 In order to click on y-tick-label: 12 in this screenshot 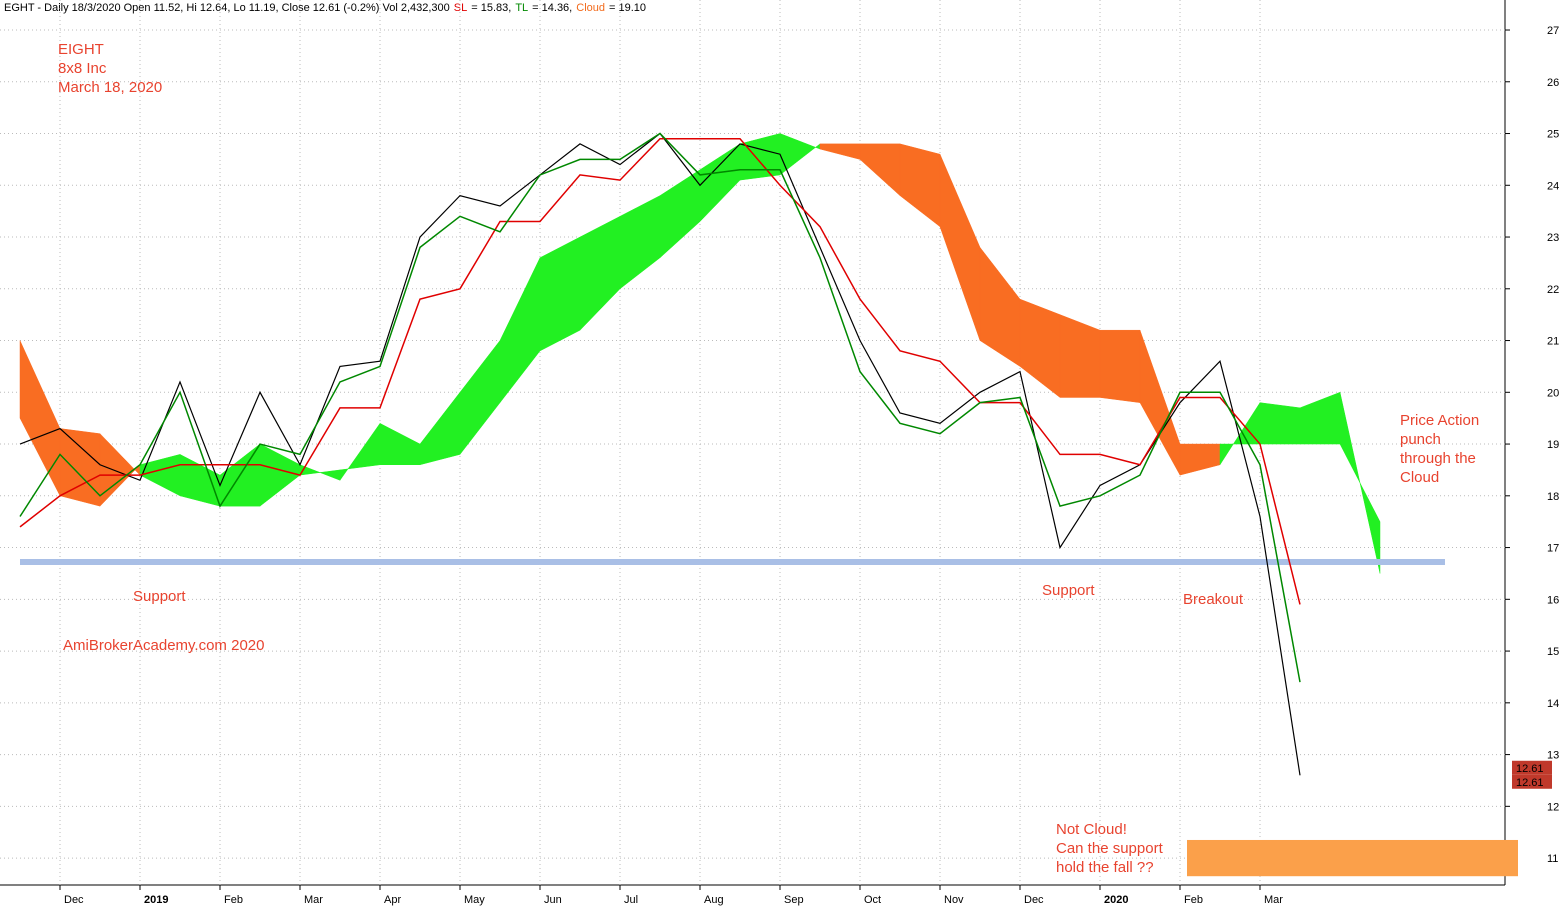, I will do `click(1553, 807)`.